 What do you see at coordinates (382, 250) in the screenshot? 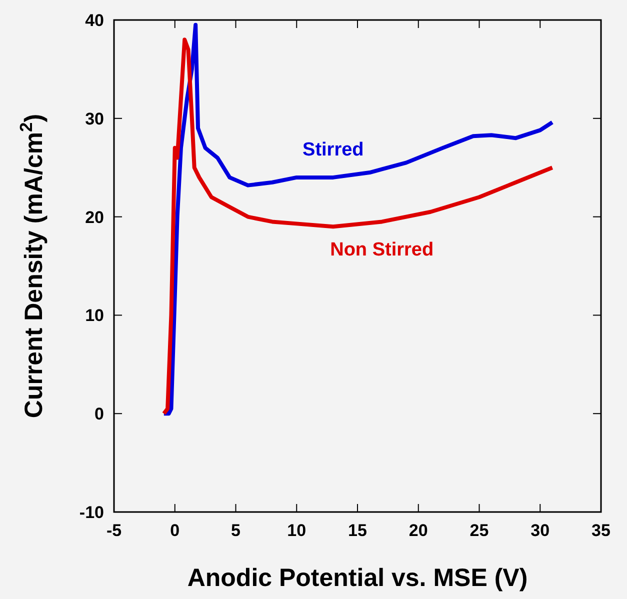
I see `series-label: Non Stirred` at bounding box center [382, 250].